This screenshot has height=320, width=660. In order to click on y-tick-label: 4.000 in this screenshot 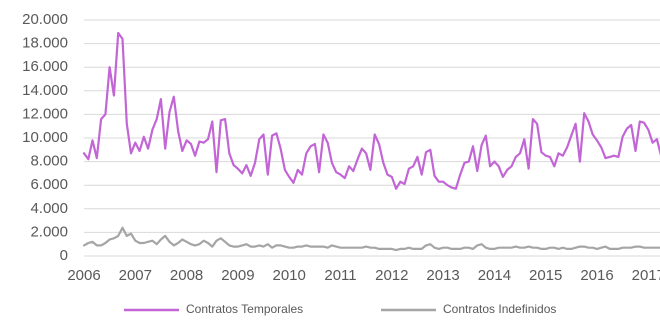, I will do `click(49, 208)`.